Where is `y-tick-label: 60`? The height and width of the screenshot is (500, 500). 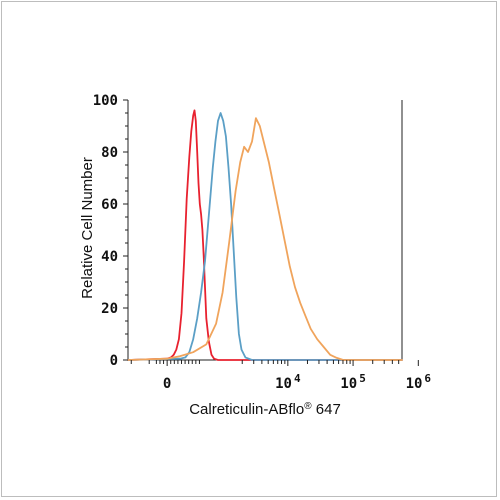 y-tick-label: 60 is located at coordinates (109, 205).